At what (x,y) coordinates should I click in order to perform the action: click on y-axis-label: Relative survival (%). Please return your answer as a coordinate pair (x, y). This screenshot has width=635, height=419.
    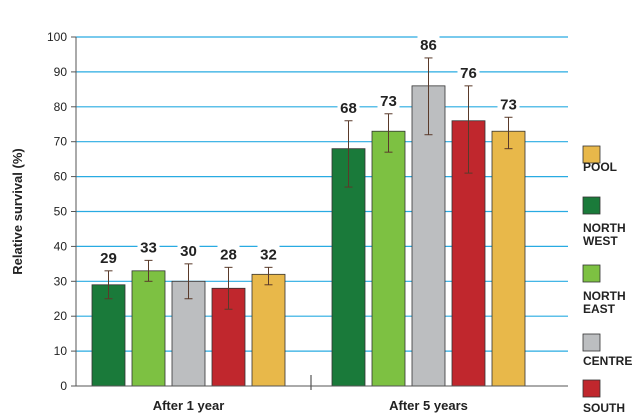
    Looking at the image, I should click on (17, 211).